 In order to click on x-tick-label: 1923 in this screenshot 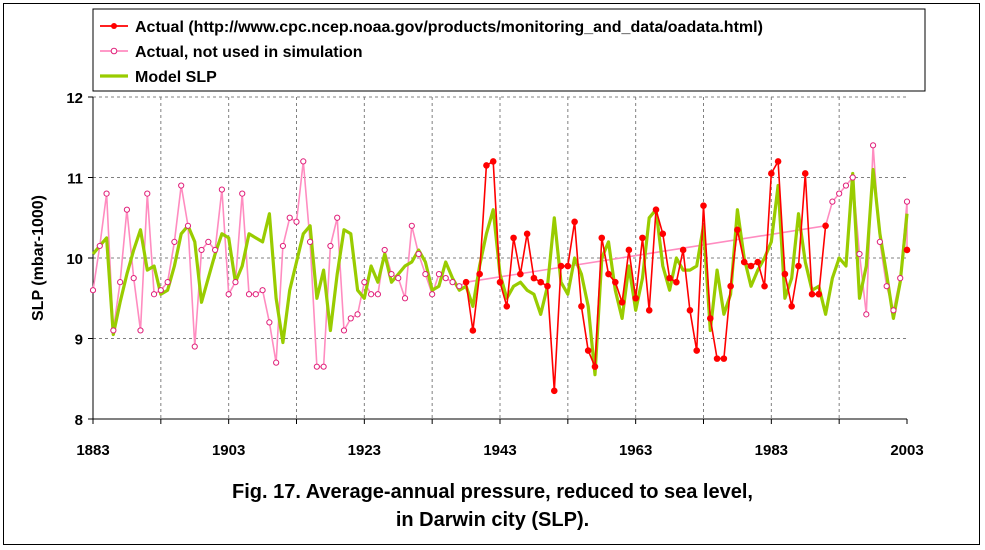, I will do `click(364, 450)`.